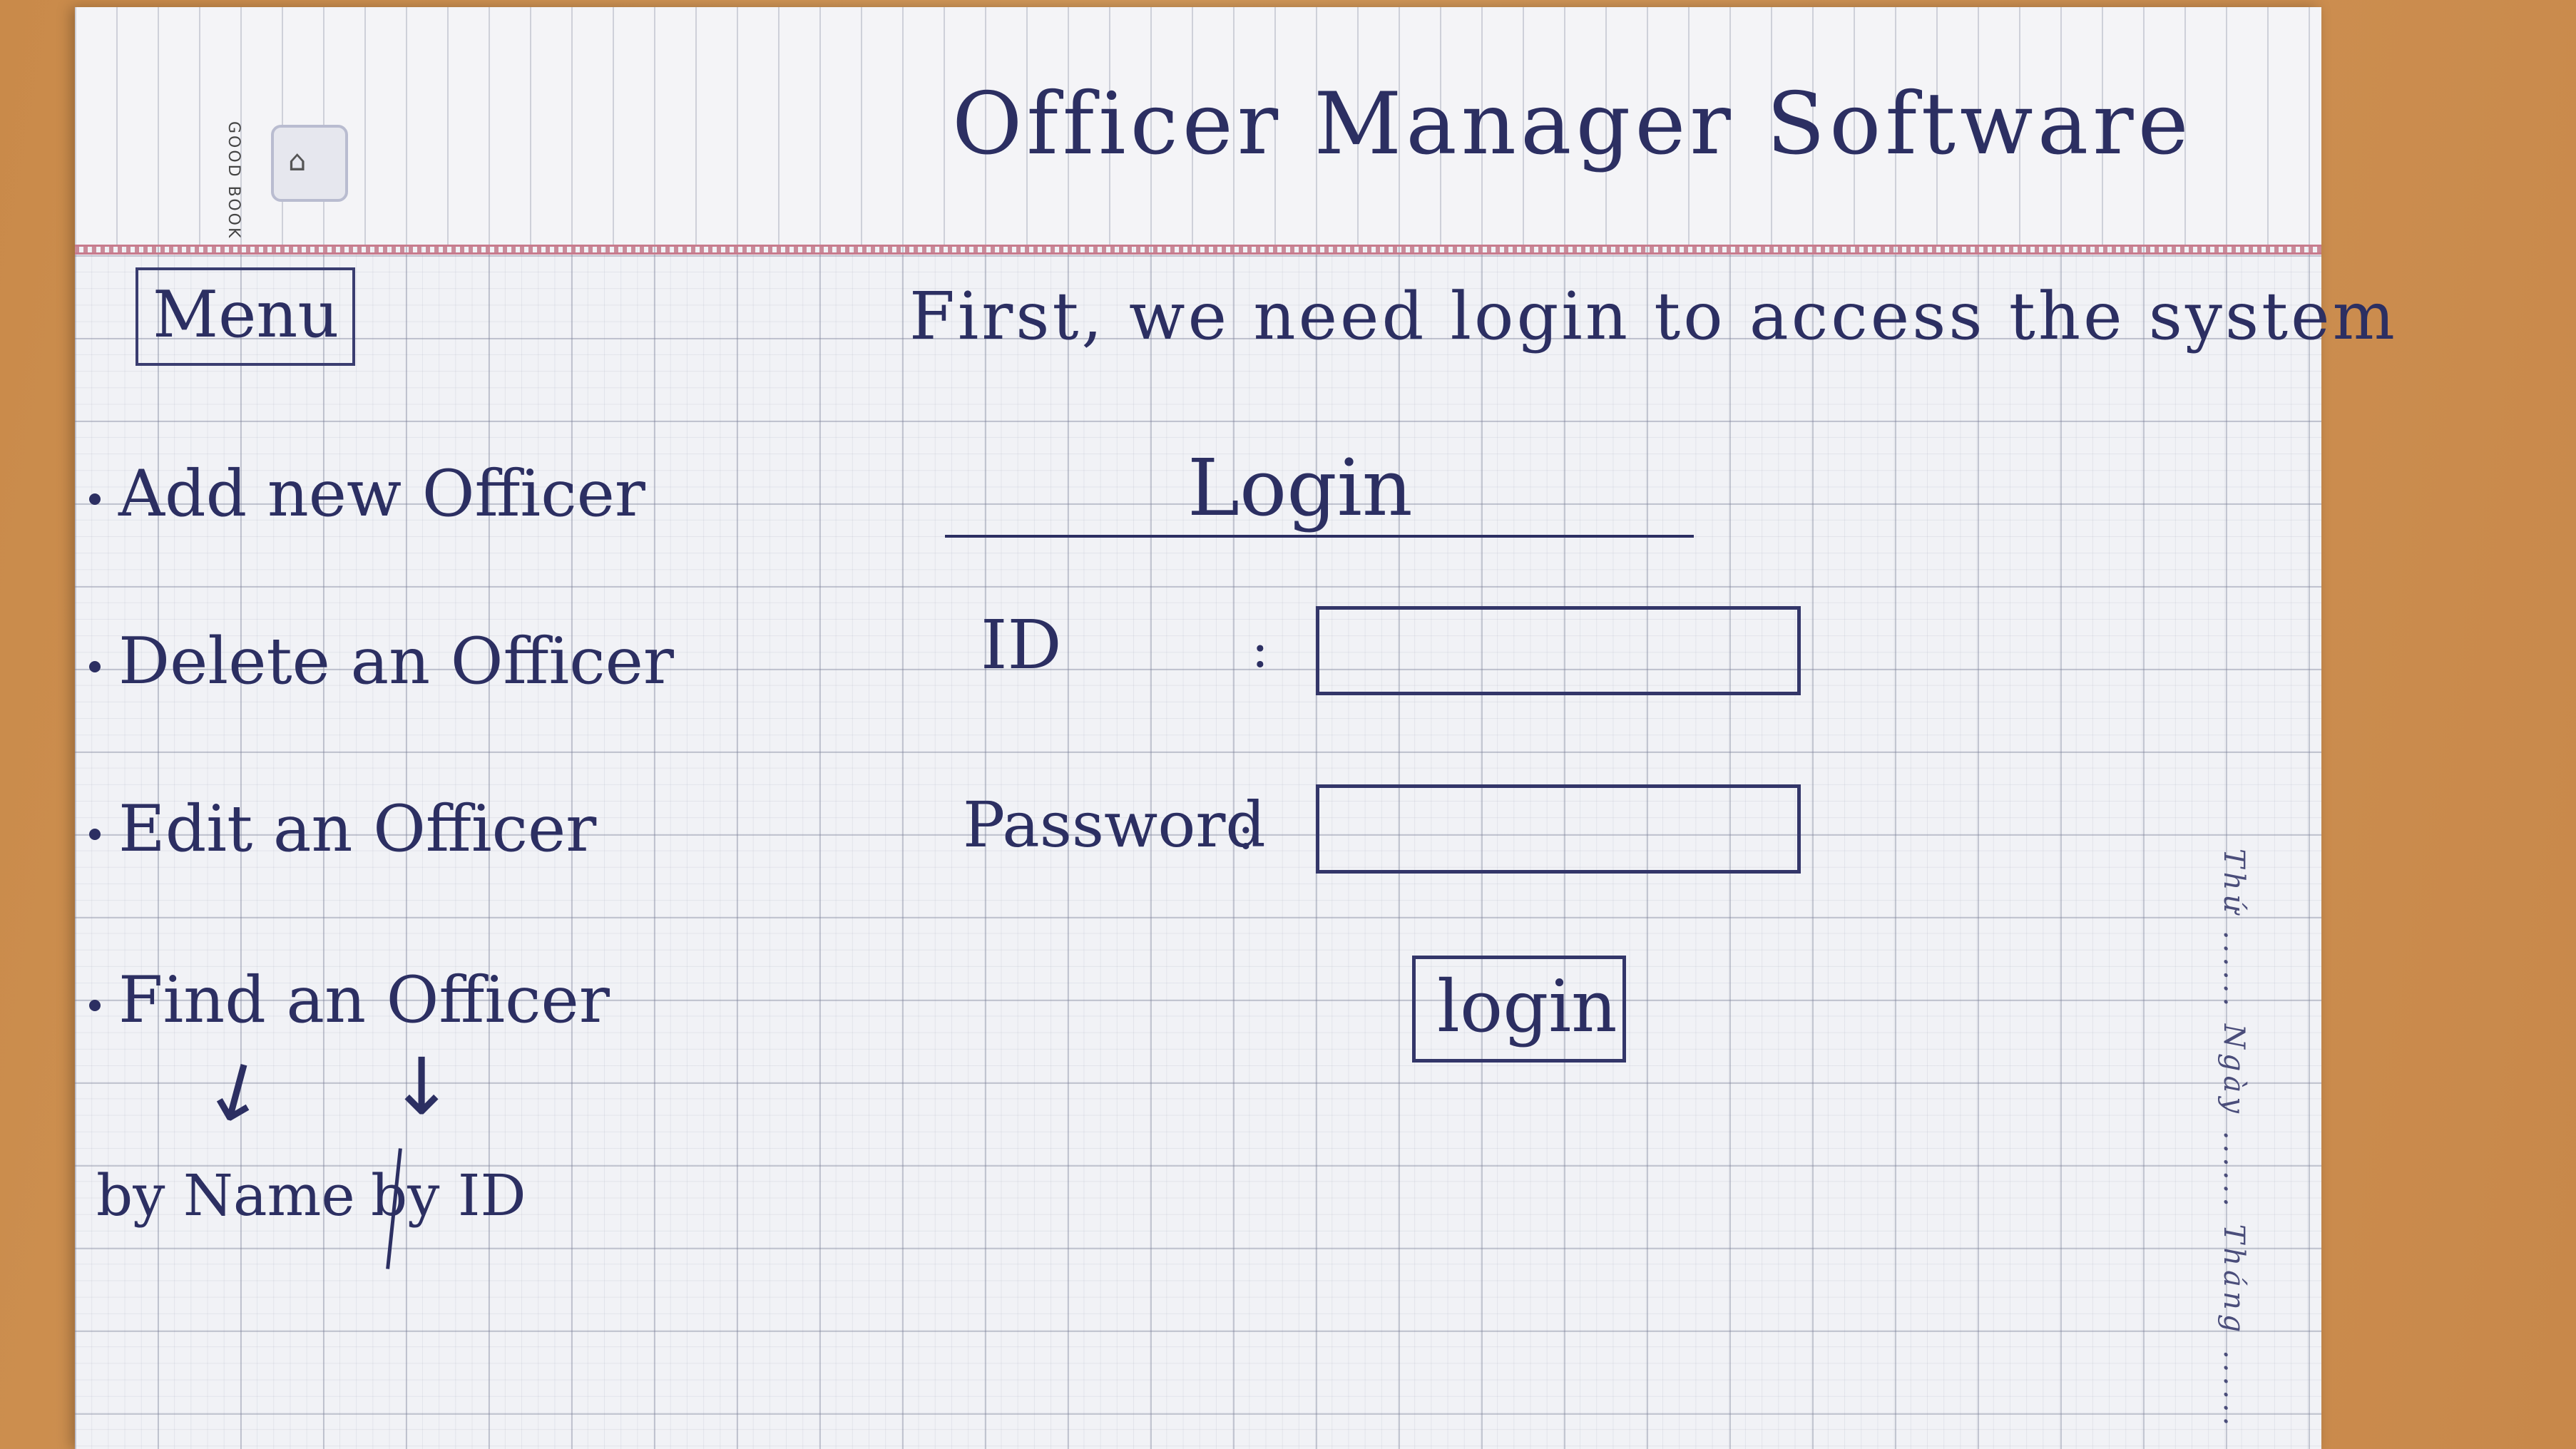 This screenshot has width=2576, height=1449. What do you see at coordinates (1260, 649) in the screenshot?
I see `id-colon: :` at bounding box center [1260, 649].